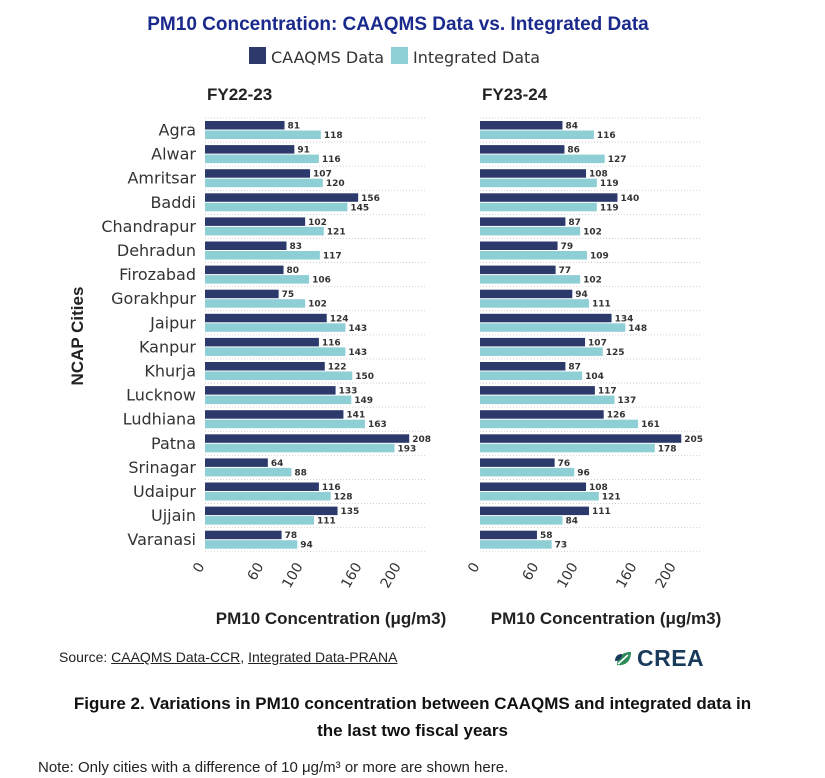  Describe the element at coordinates (258, 173) in the screenshot. I see `bar-caaqms-amritsar` at that location.